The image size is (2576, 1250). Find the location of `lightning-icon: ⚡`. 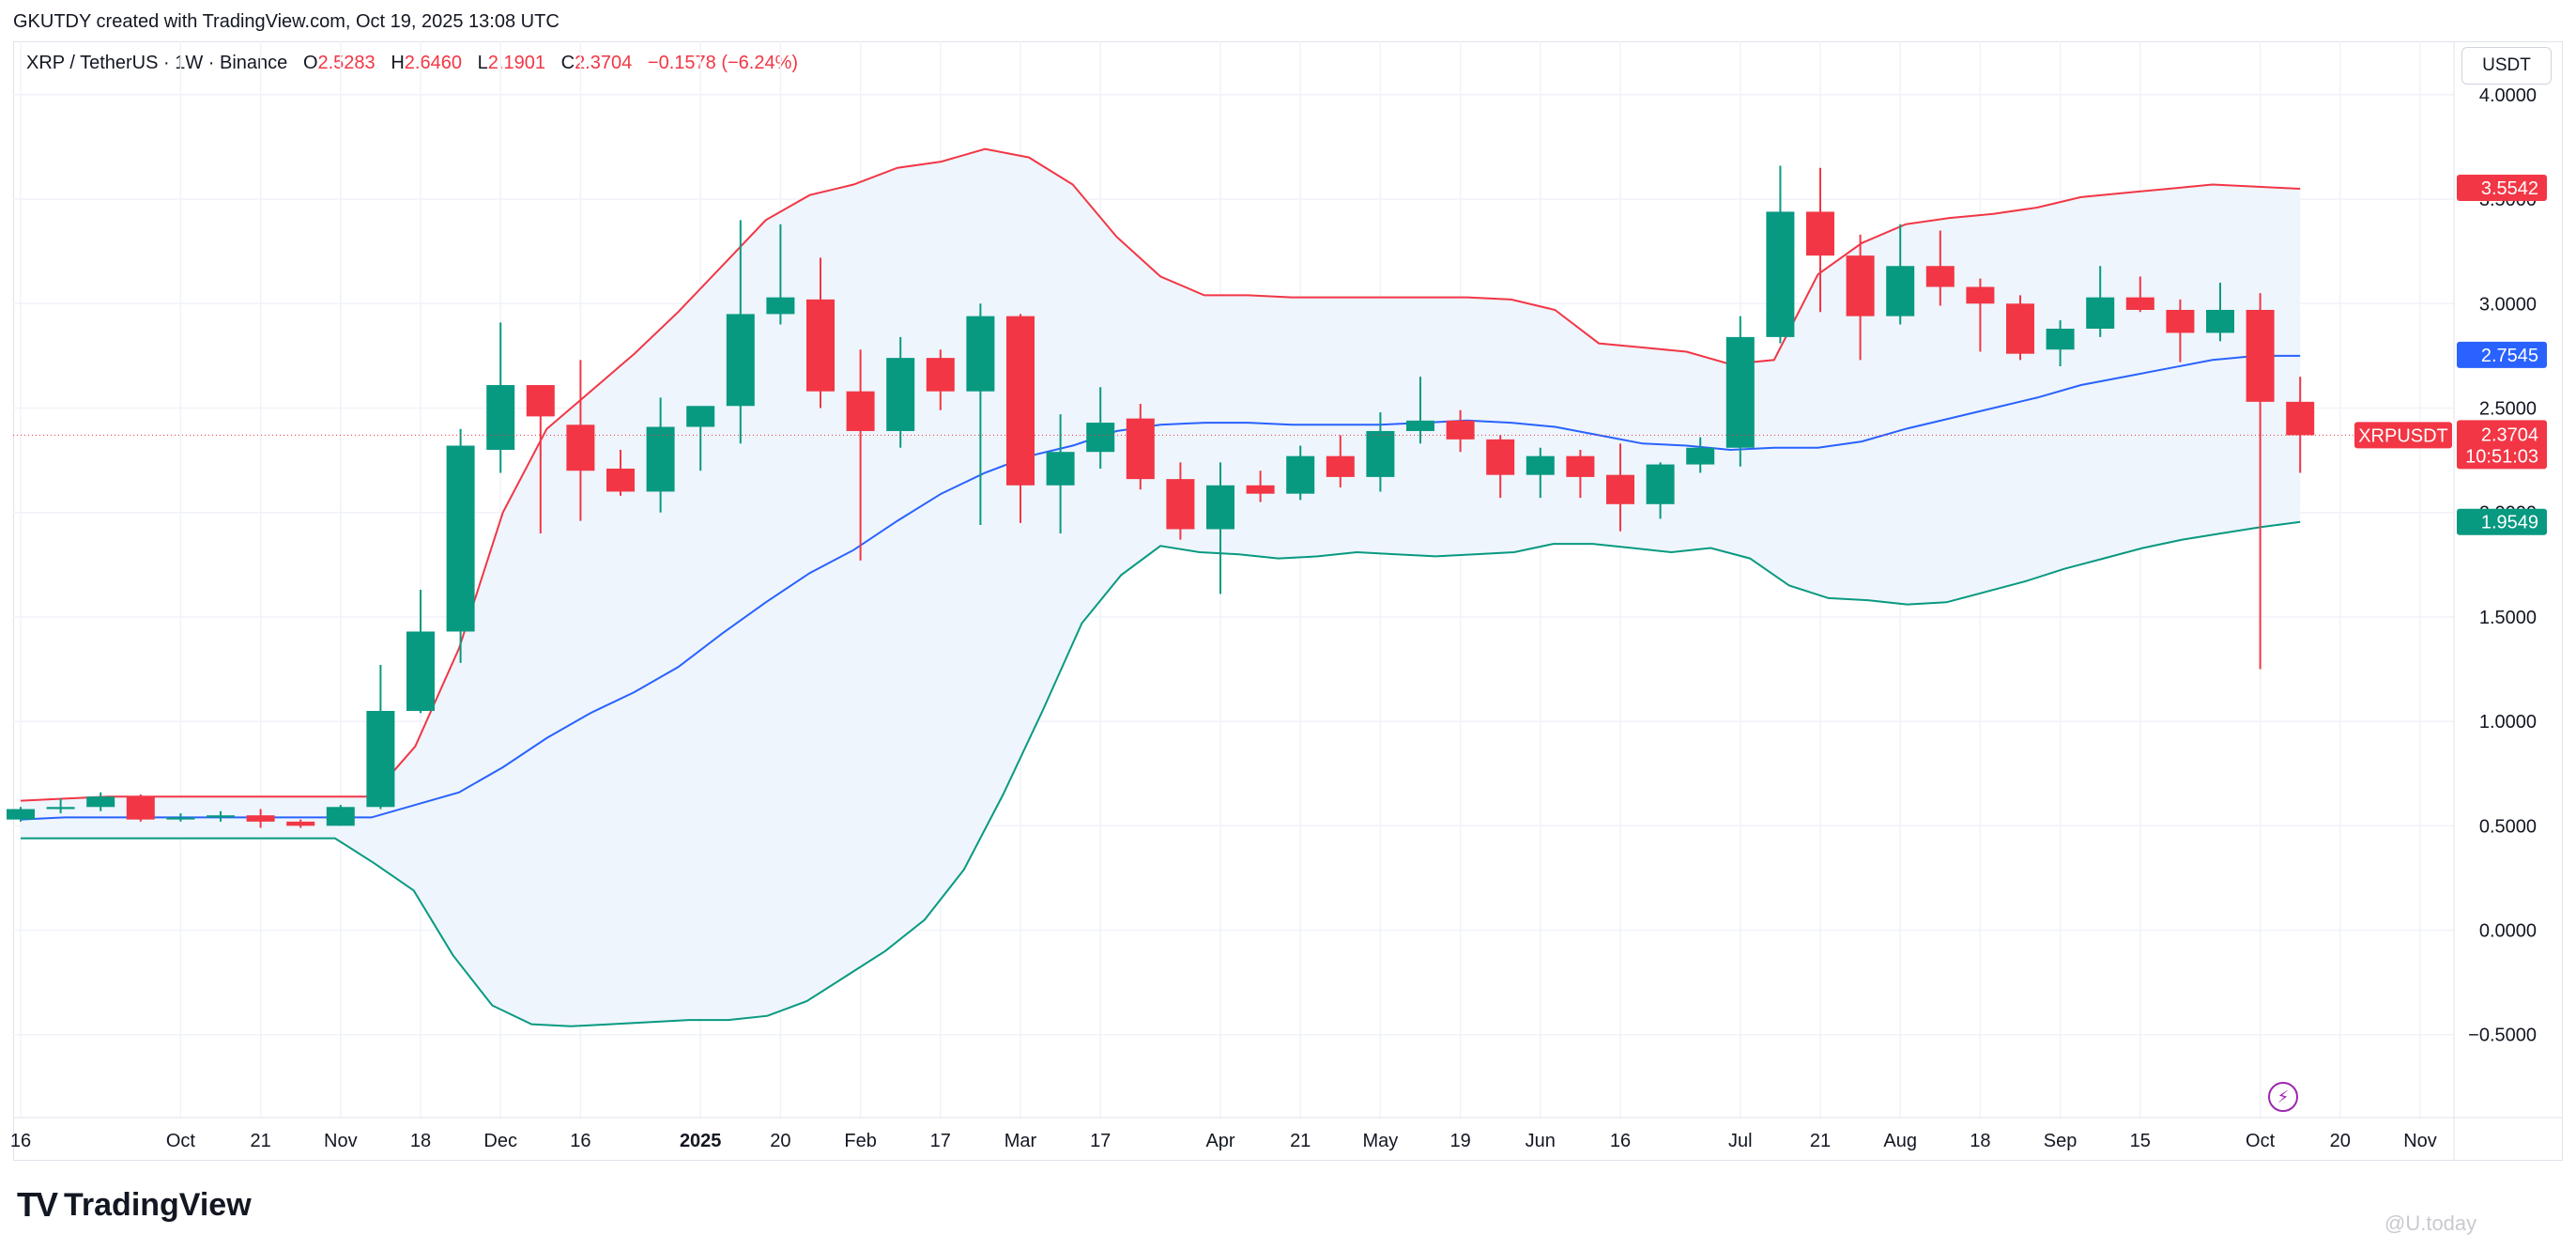

lightning-icon: ⚡ is located at coordinates (2283, 1097).